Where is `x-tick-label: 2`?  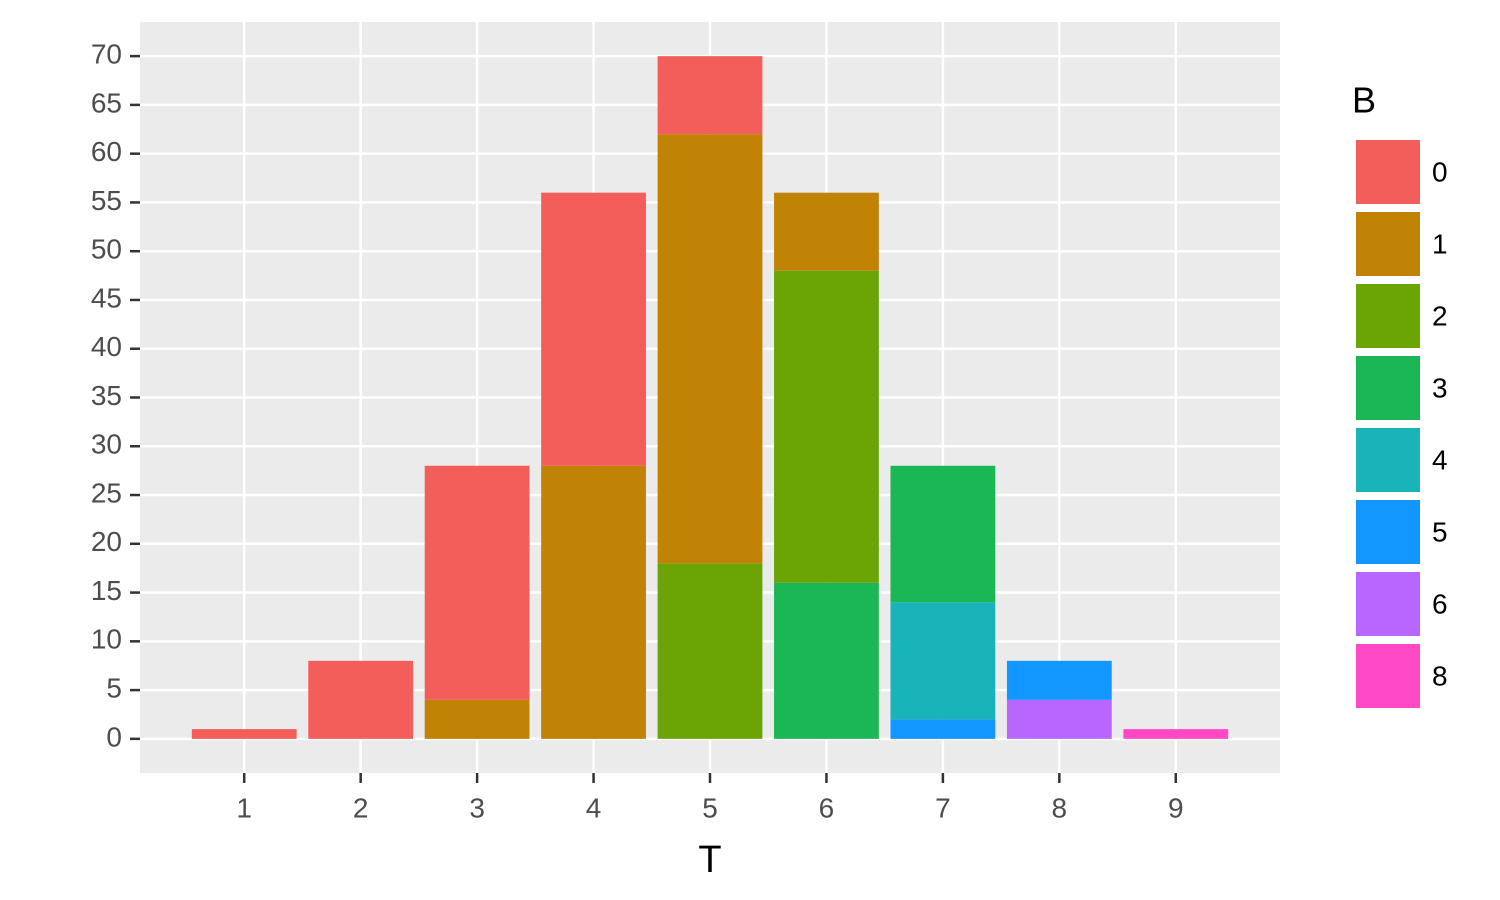
x-tick-label: 2 is located at coordinates (361, 807).